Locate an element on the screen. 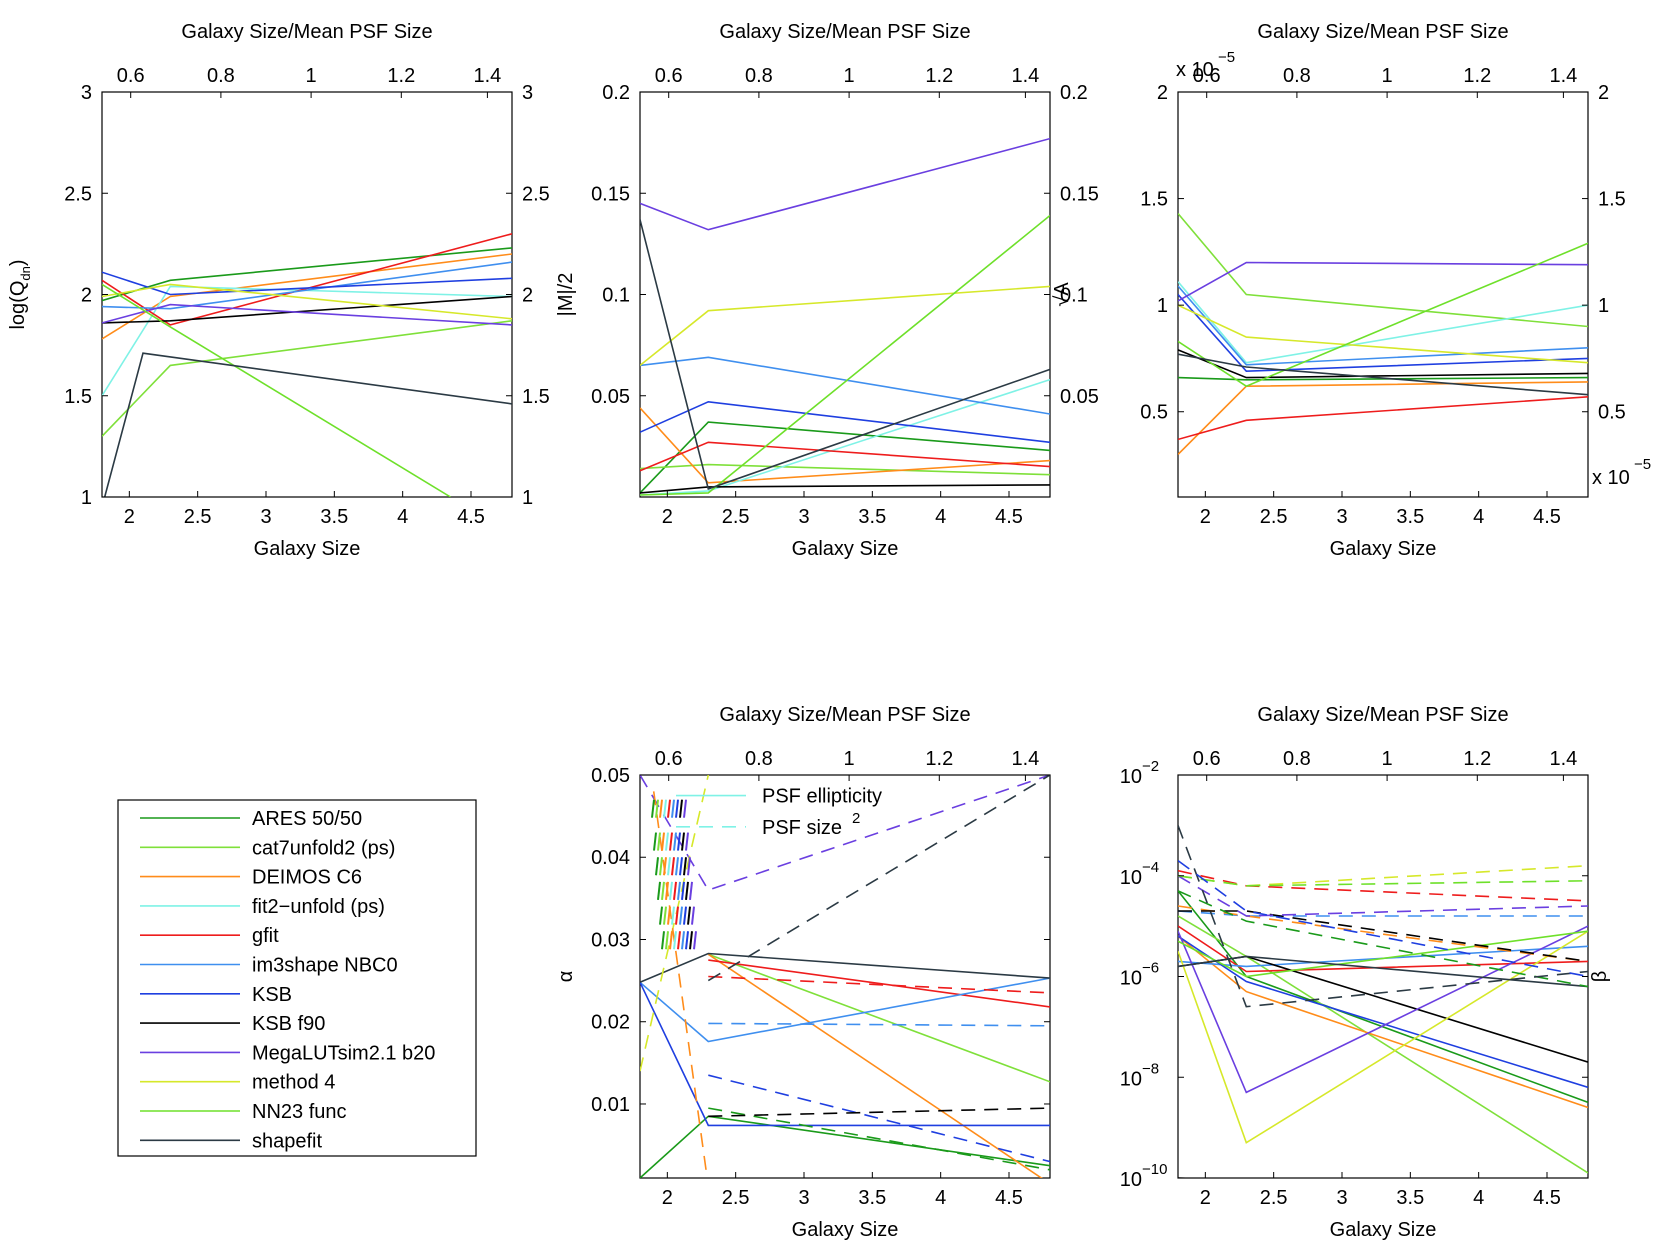 This screenshot has width=1661, height=1253. y-tick-label: 0.01 is located at coordinates (610, 1105).